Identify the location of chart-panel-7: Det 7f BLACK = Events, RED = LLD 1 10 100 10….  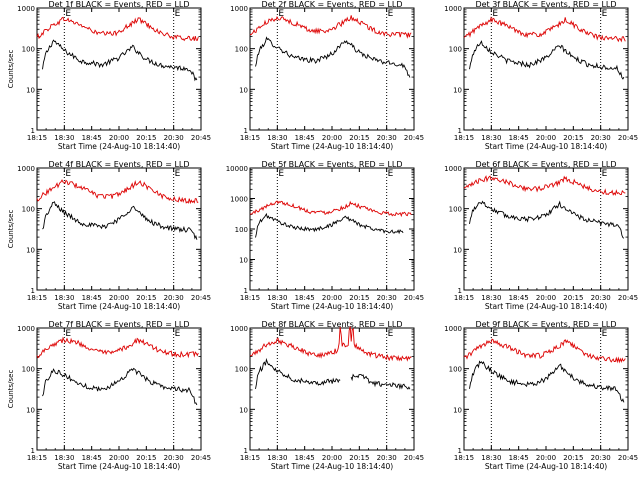
(109, 395).